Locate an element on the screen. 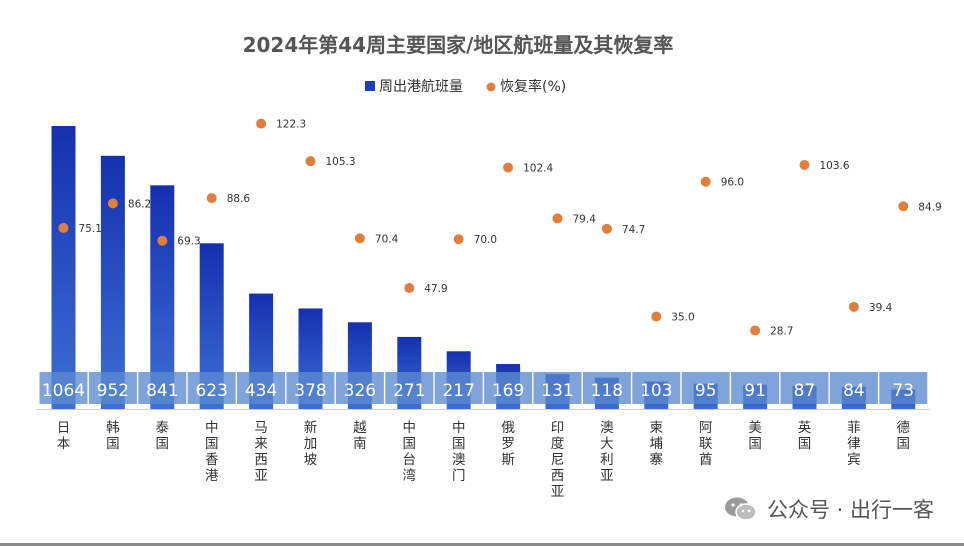 This screenshot has width=964, height=546. bar-value-label: 131 is located at coordinates (557, 391).